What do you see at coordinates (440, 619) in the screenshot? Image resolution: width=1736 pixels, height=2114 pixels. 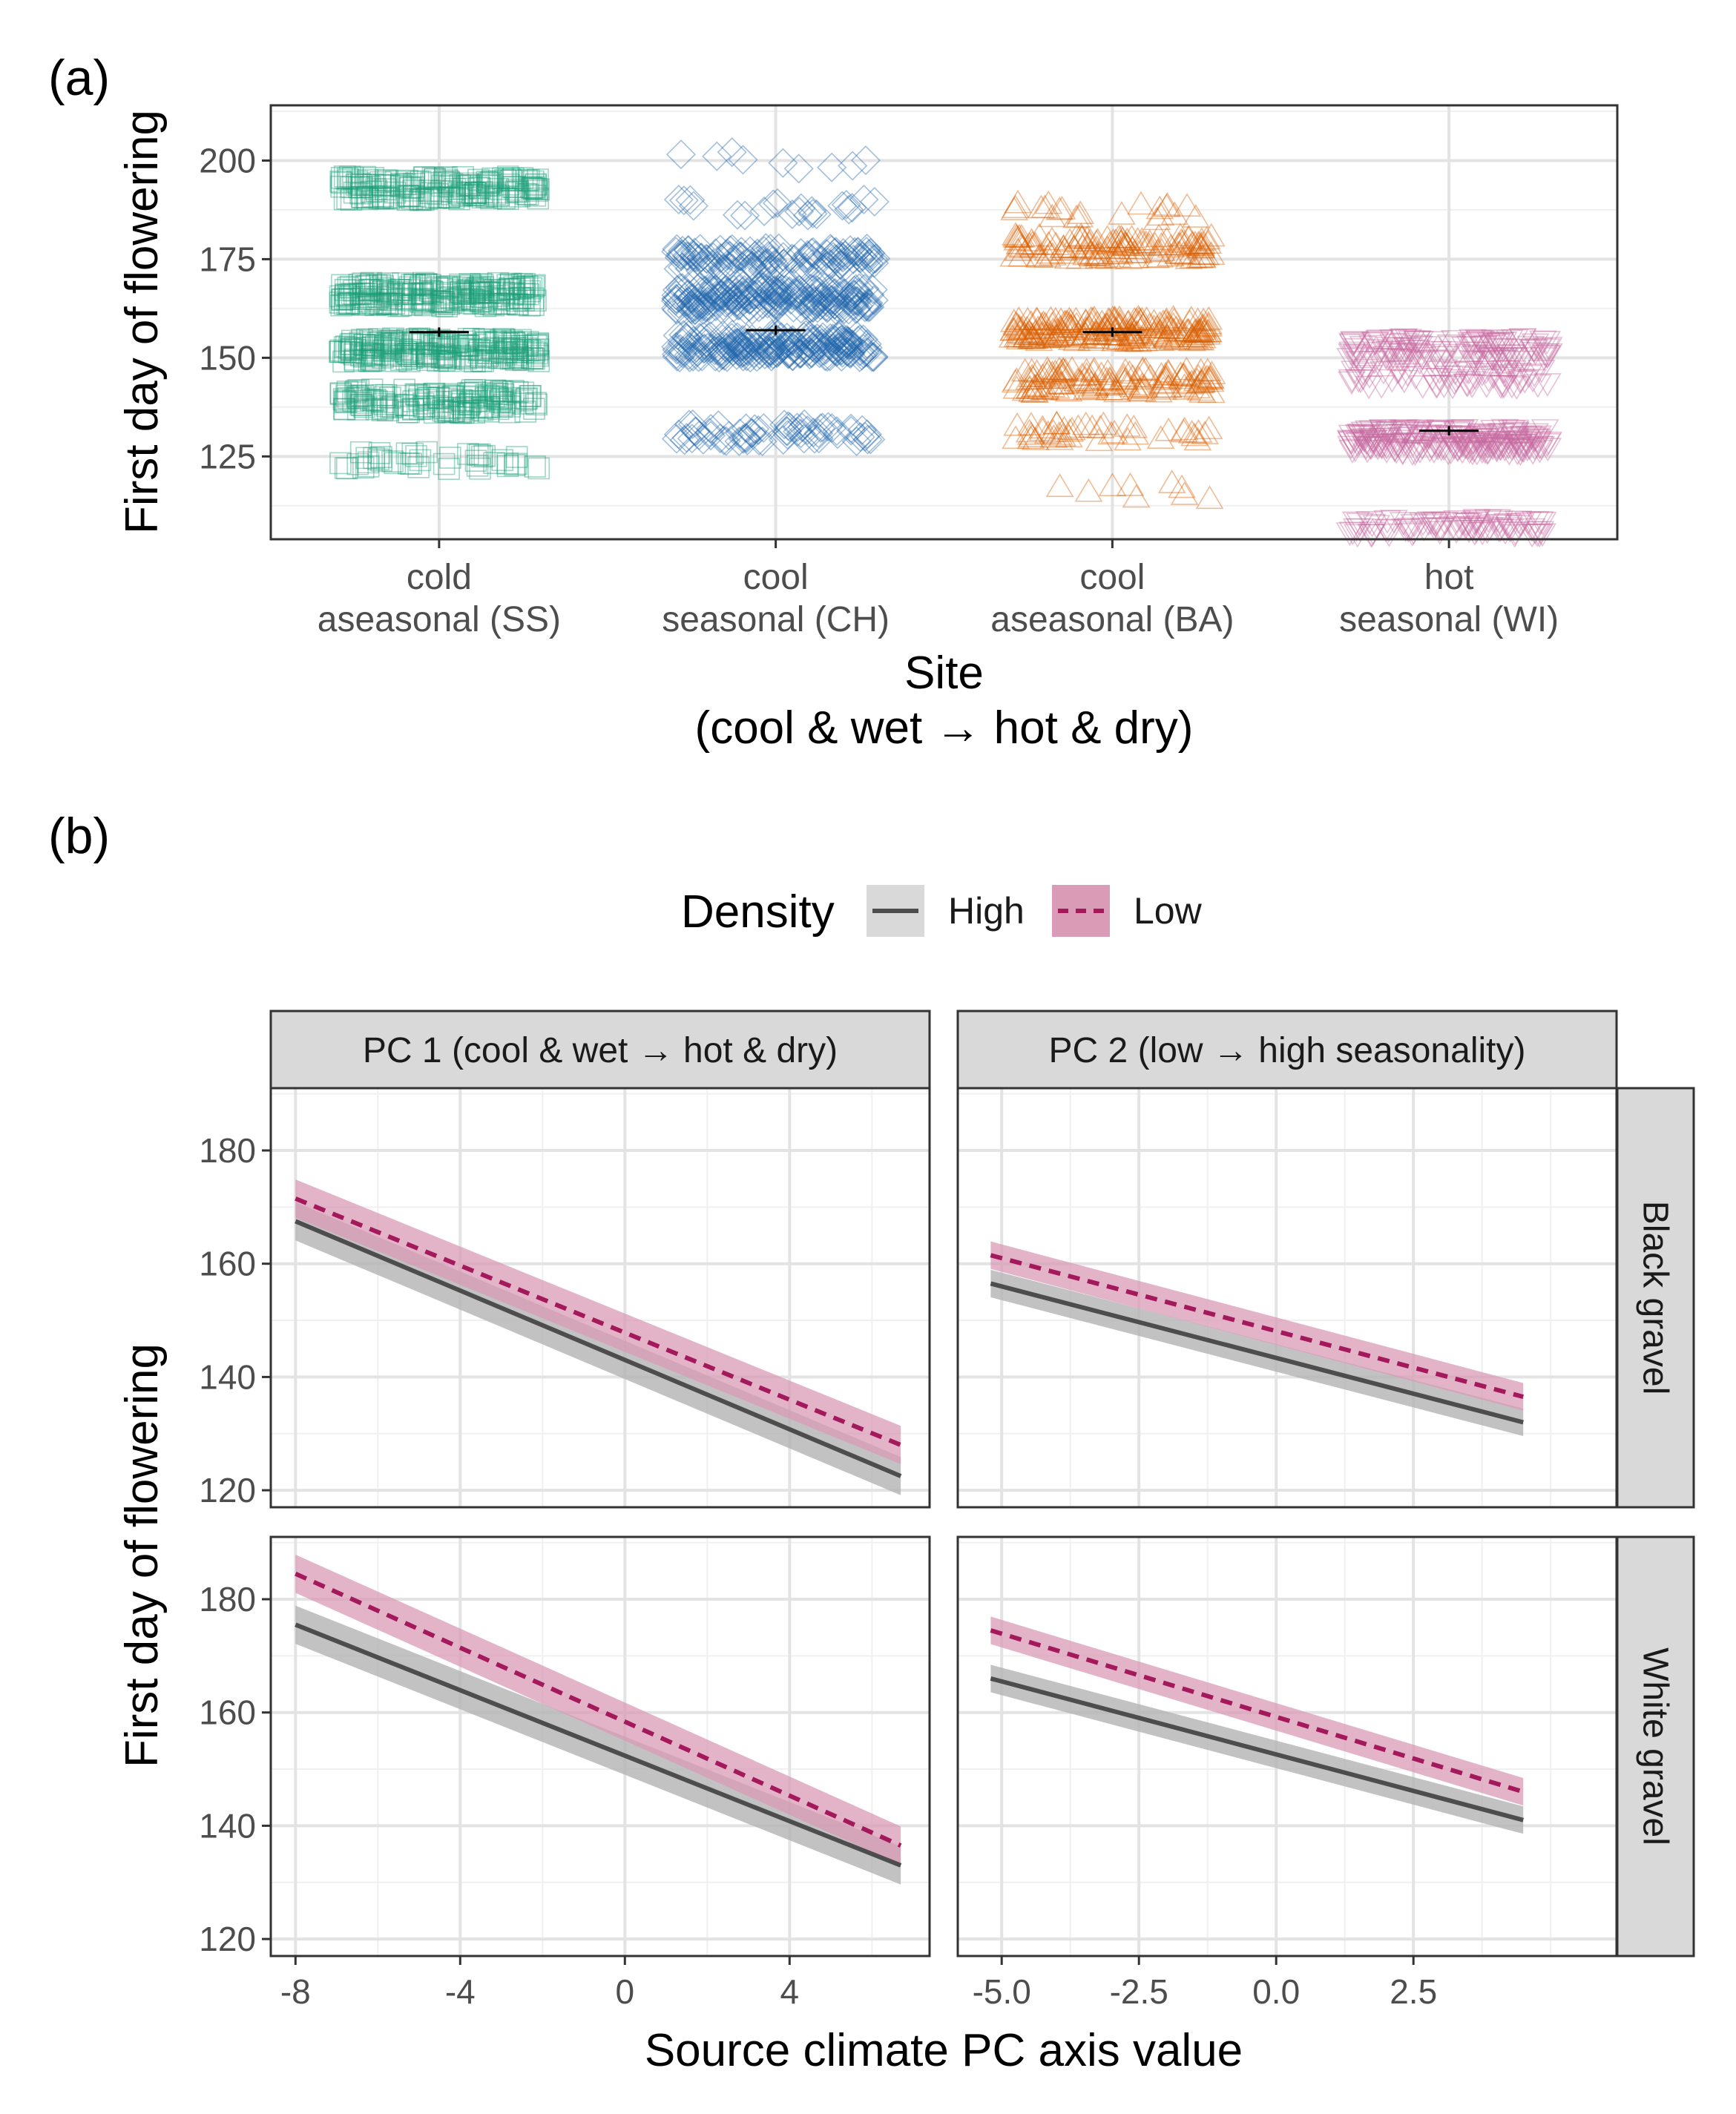 I see `x-tick-label: aseasonal (SS)` at bounding box center [440, 619].